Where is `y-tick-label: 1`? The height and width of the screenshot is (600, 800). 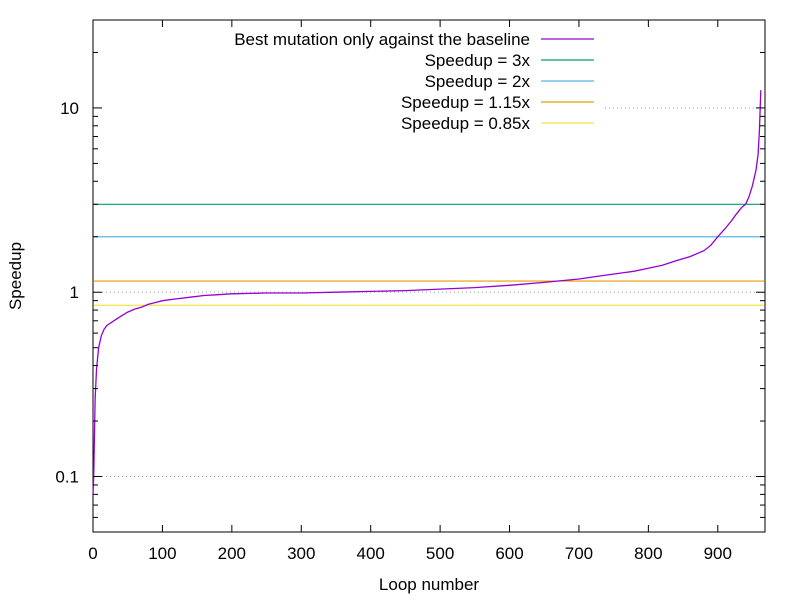 y-tick-label: 1 is located at coordinates (74, 292).